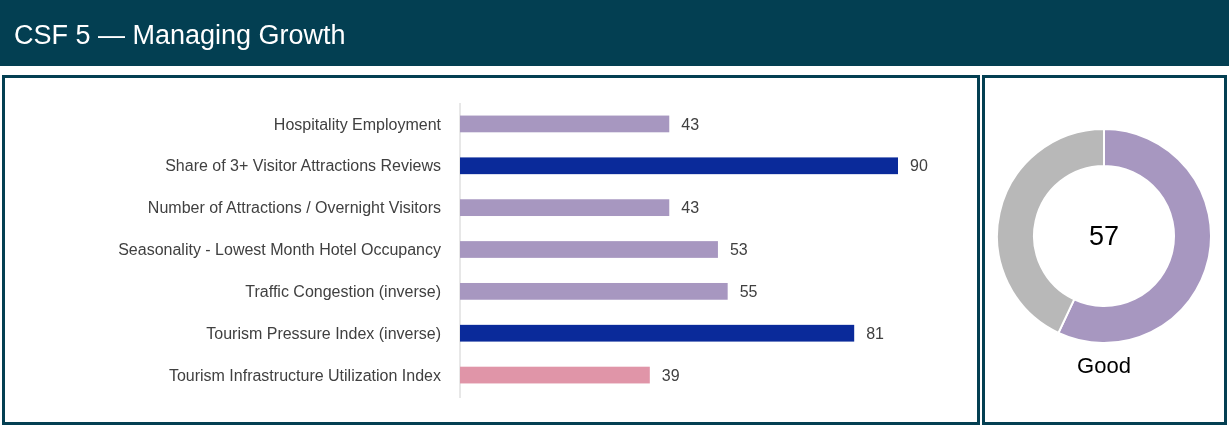 The width and height of the screenshot is (1229, 427). Describe the element at coordinates (357, 124) in the screenshot. I see `y-tick-label: Hospitality Employment` at that location.